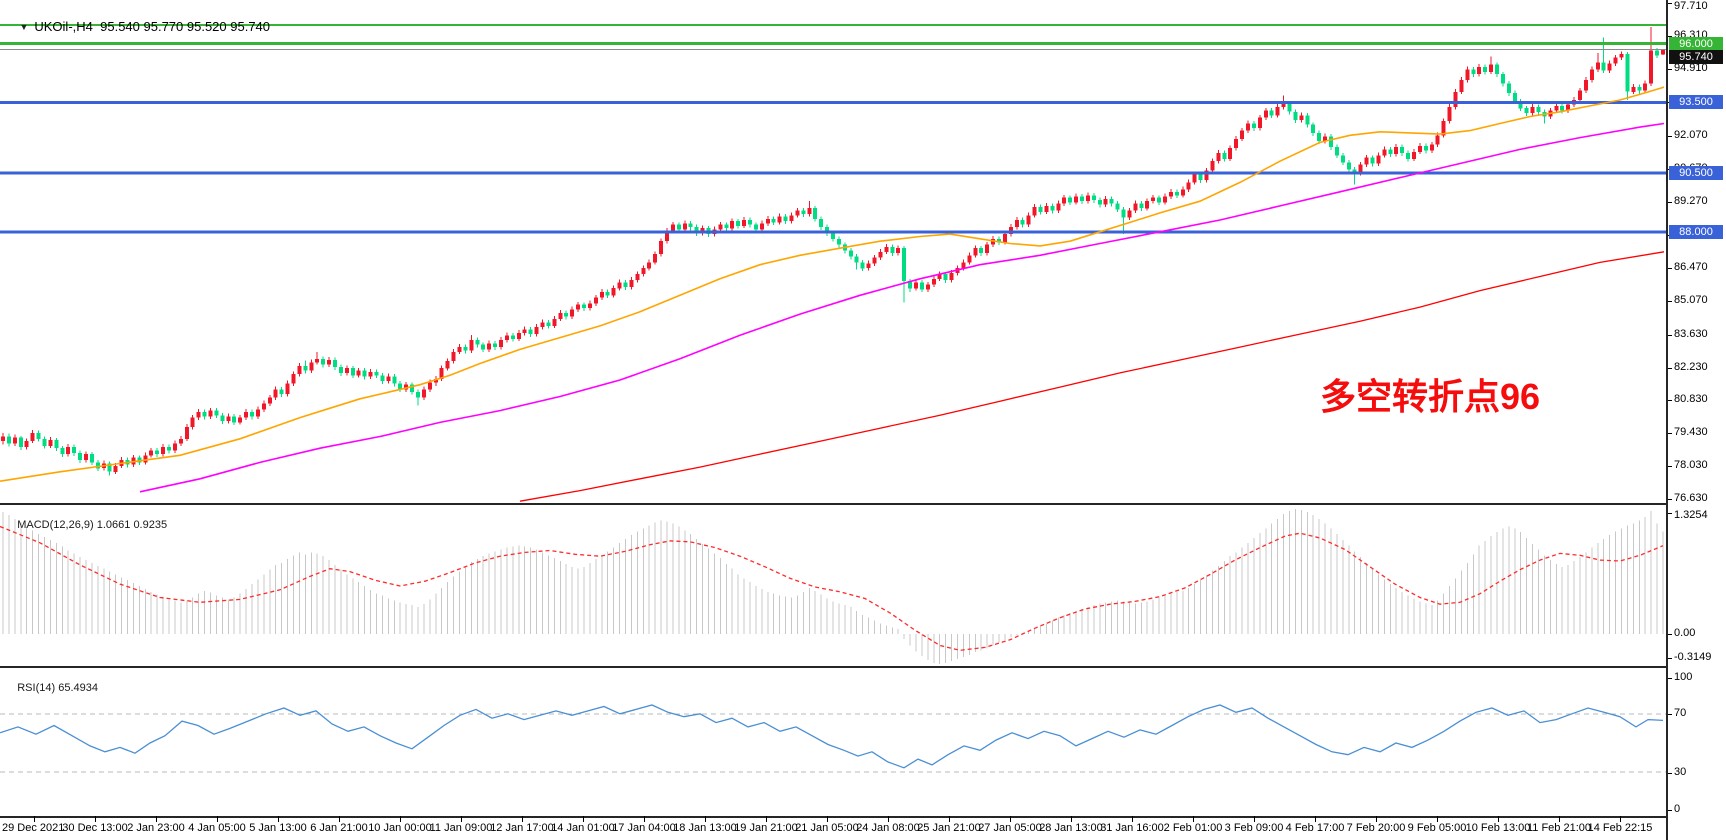 This screenshot has height=840, width=1726. I want to click on macd-zero-label: 0.00, so click(1685, 633).